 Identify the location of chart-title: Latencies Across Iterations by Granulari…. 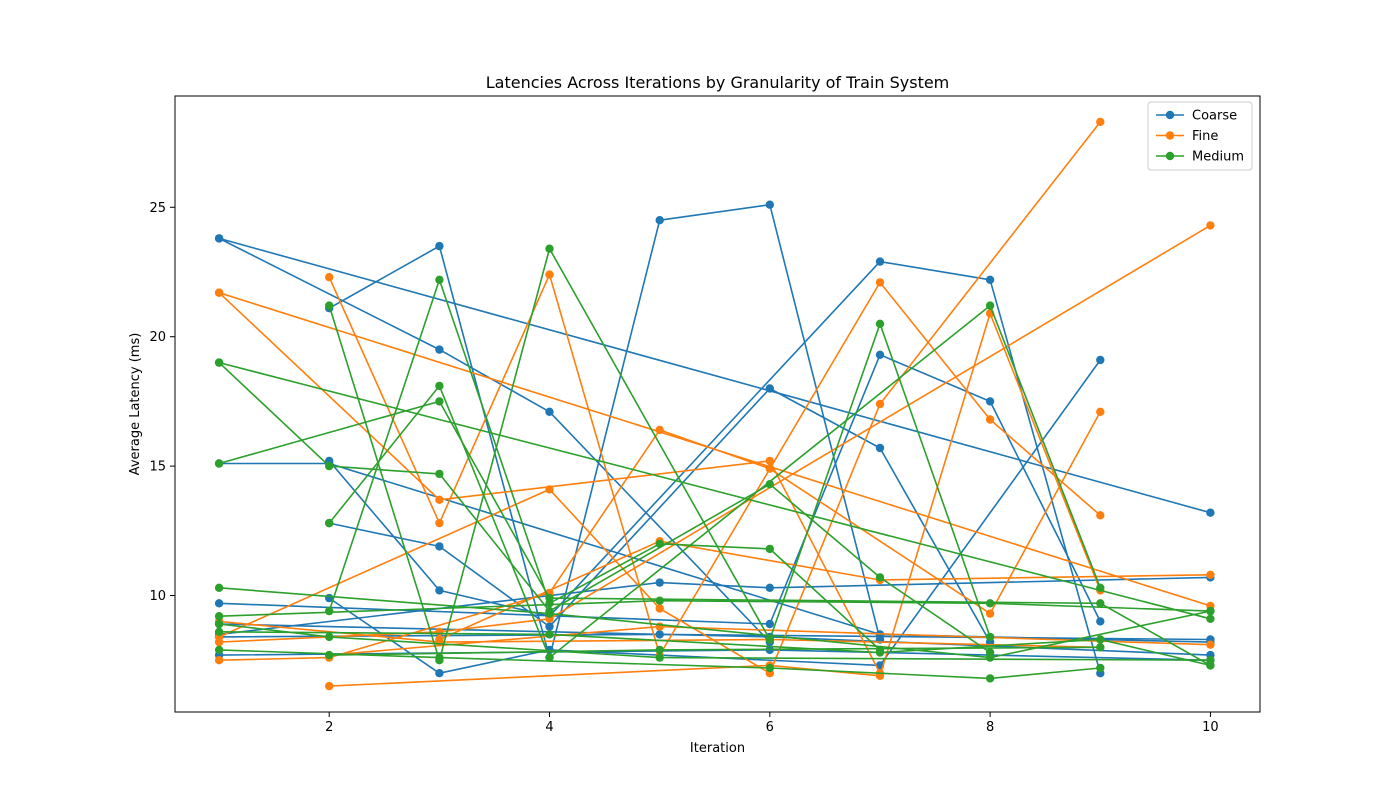
(718, 82).